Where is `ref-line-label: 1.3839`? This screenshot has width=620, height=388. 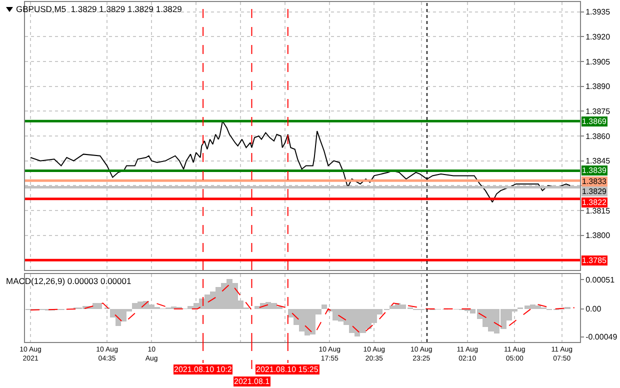
ref-line-label: 1.3839 is located at coordinates (595, 170).